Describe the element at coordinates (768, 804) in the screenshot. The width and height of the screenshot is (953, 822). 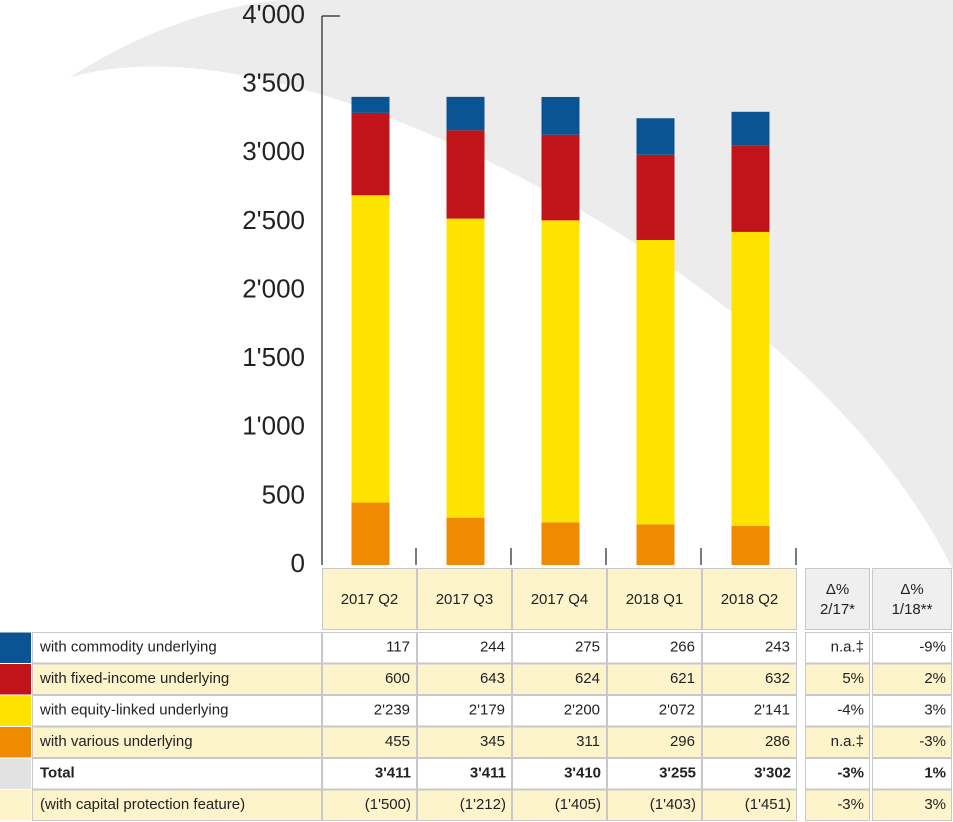
I see `table-value: (1'451)` at that location.